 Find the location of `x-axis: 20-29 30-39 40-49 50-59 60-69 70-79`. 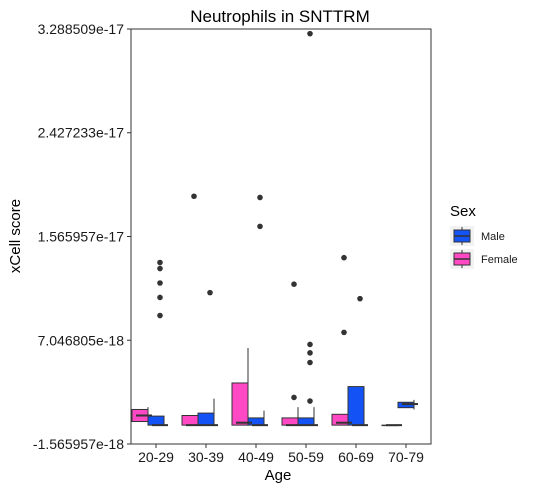

x-axis: 20-29 30-39 40-49 50-59 60-69 70-79 is located at coordinates (281, 454).